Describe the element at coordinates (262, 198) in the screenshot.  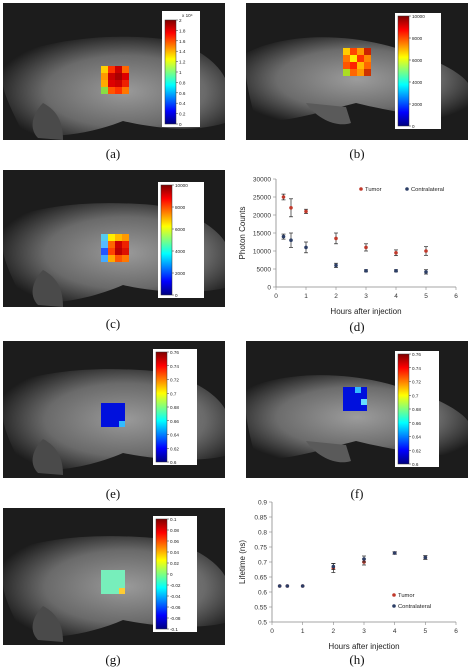
I see `y-tick-label: 25000` at that location.